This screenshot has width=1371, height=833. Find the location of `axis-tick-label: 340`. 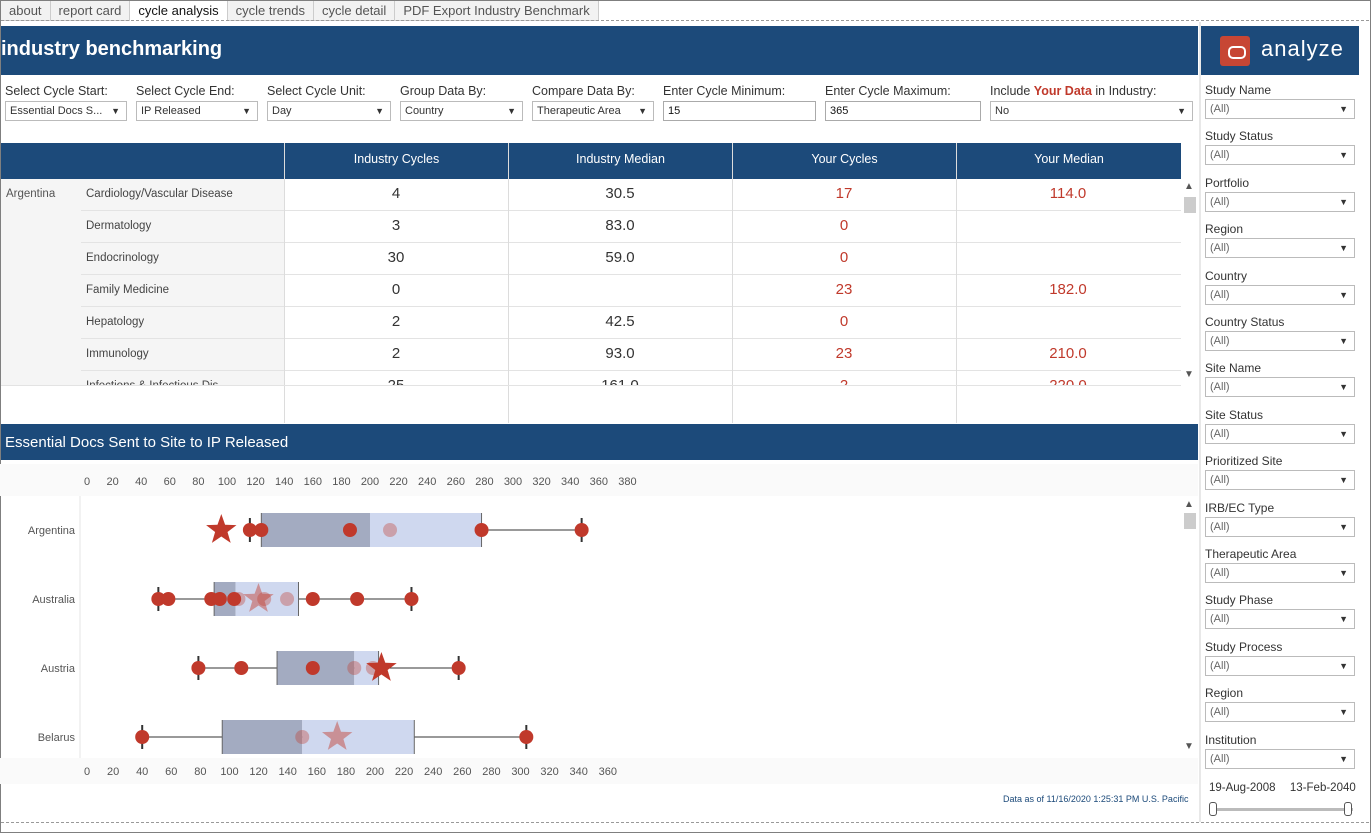

axis-tick-label: 340 is located at coordinates (579, 772).